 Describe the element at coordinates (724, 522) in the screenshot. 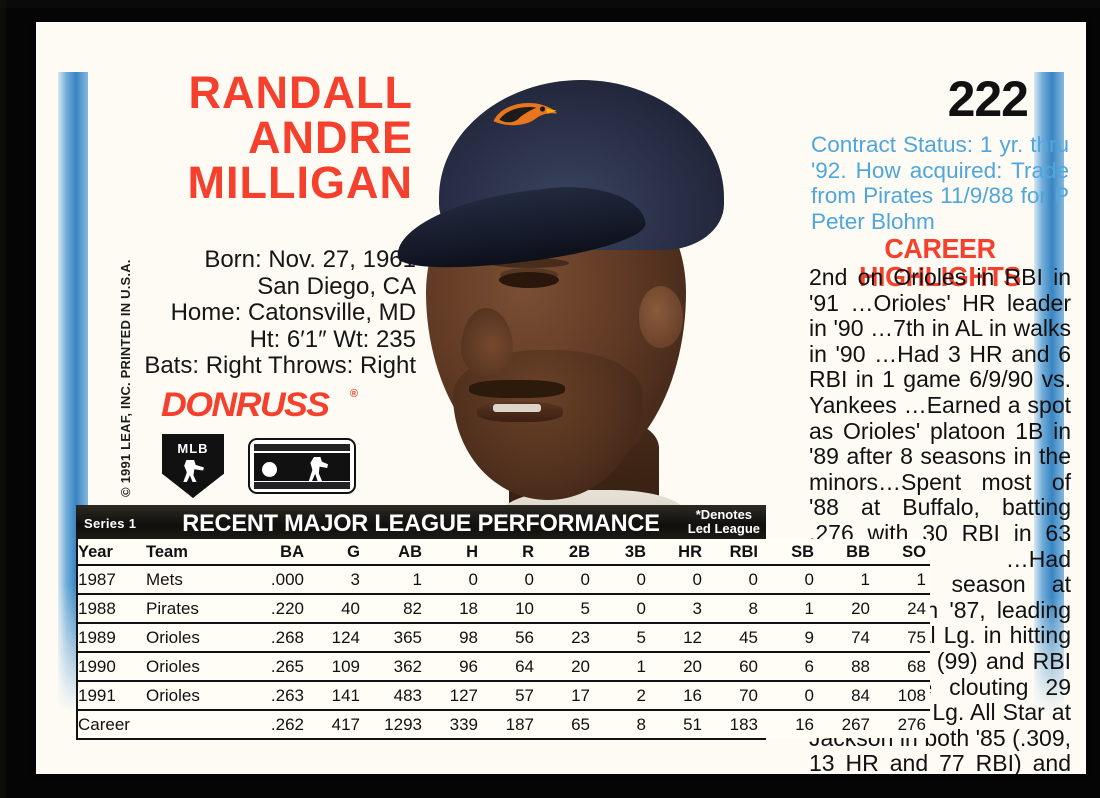

I see `denotes-legend: *Denotes Led League` at that location.